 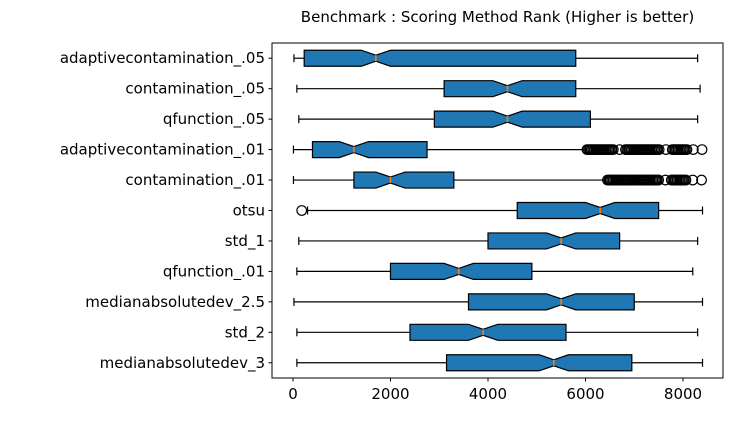 I want to click on y-tick-label: contamination_.05, so click(x=195, y=89).